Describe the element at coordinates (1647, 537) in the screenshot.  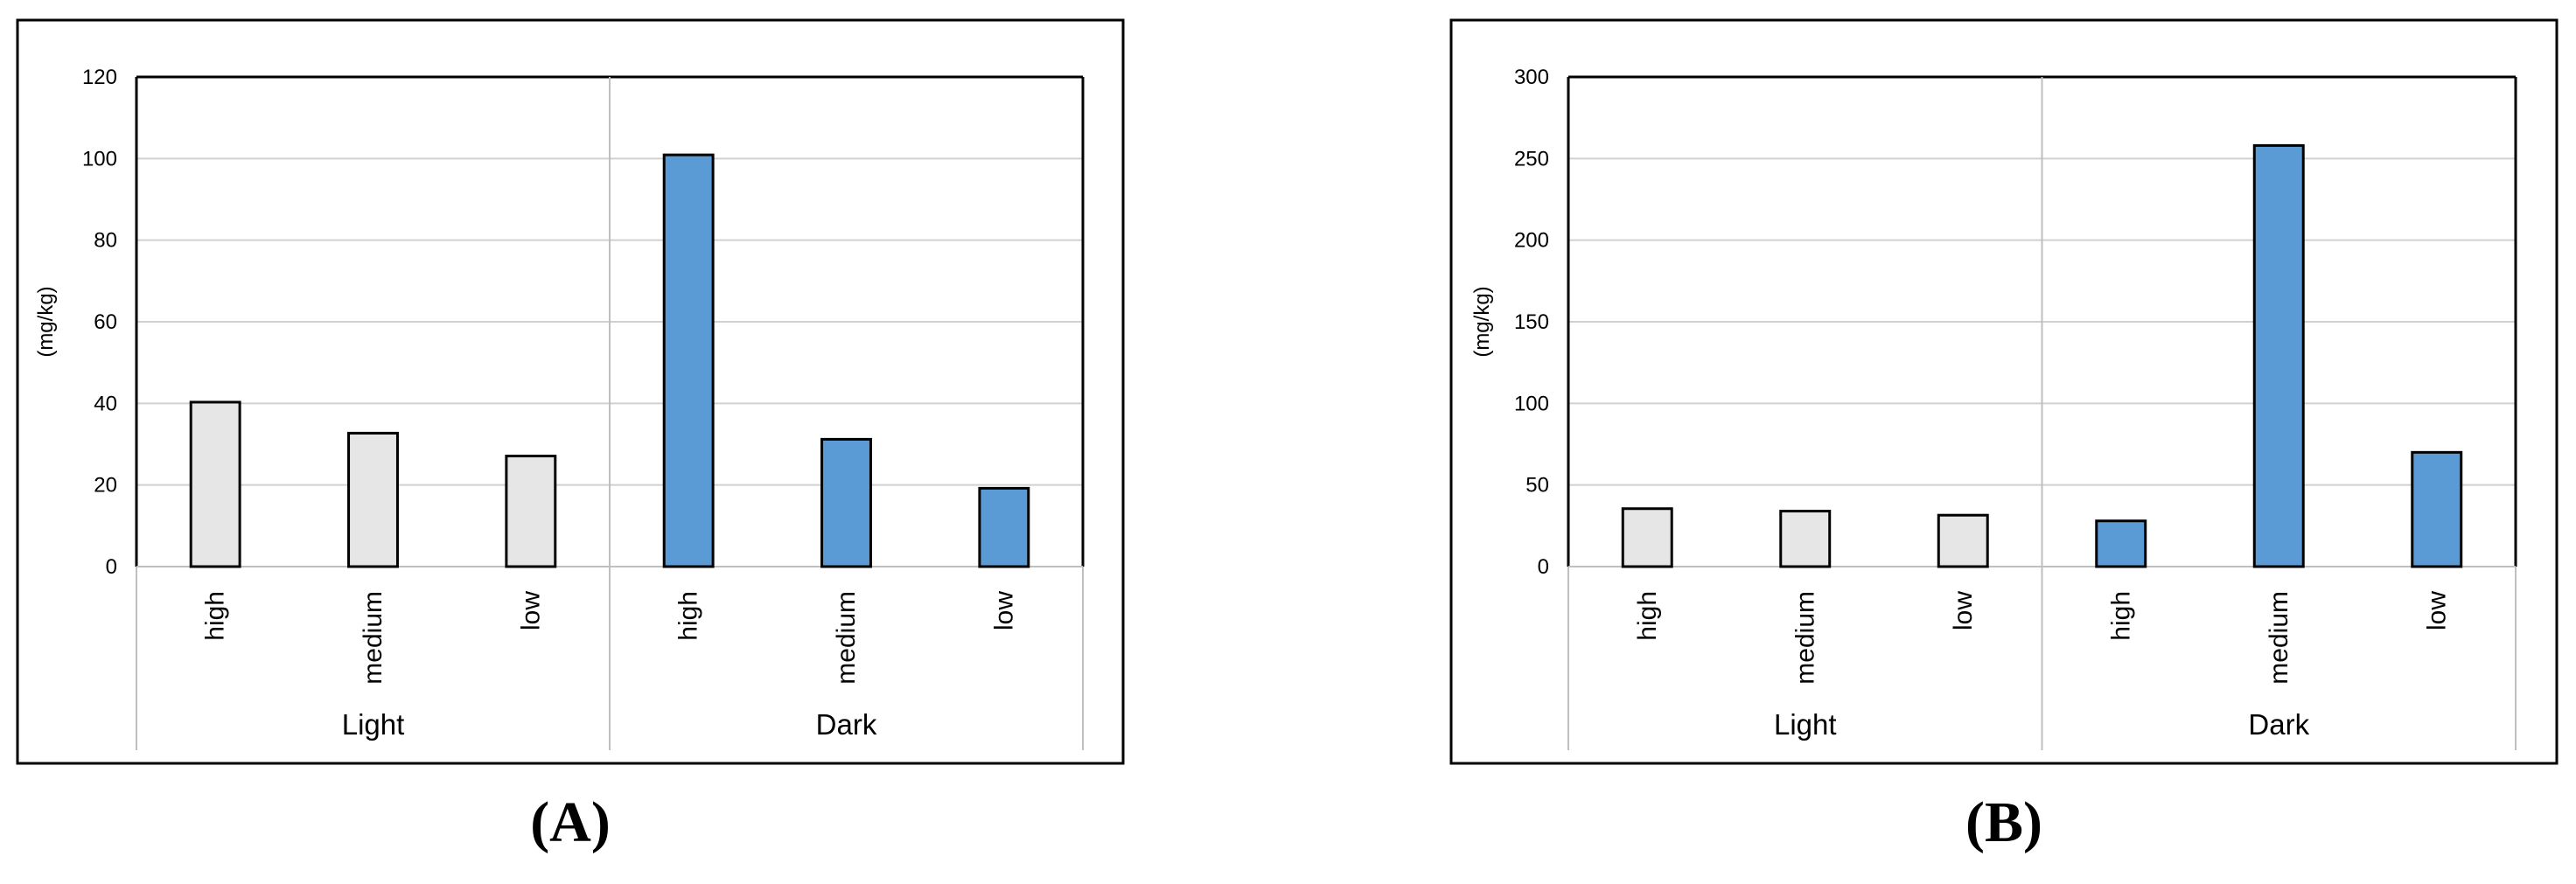
I see `bar-b-light-high` at that location.